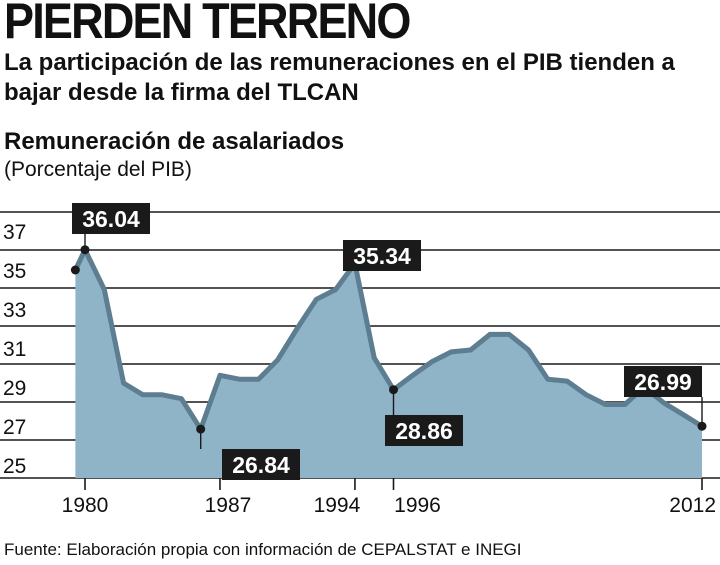 This screenshot has width=720, height=565. What do you see at coordinates (417, 505) in the screenshot?
I see `x-tick-label: 1996` at bounding box center [417, 505].